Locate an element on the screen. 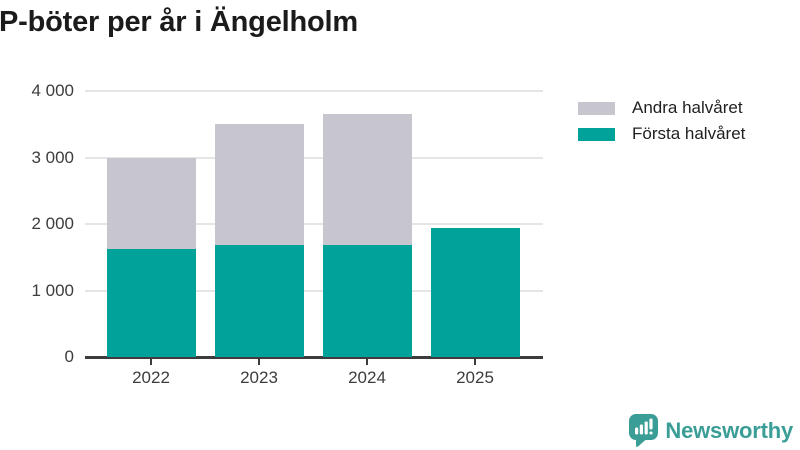 The width and height of the screenshot is (800, 450). y-axis-tick-label: 3 000 is located at coordinates (52, 157).